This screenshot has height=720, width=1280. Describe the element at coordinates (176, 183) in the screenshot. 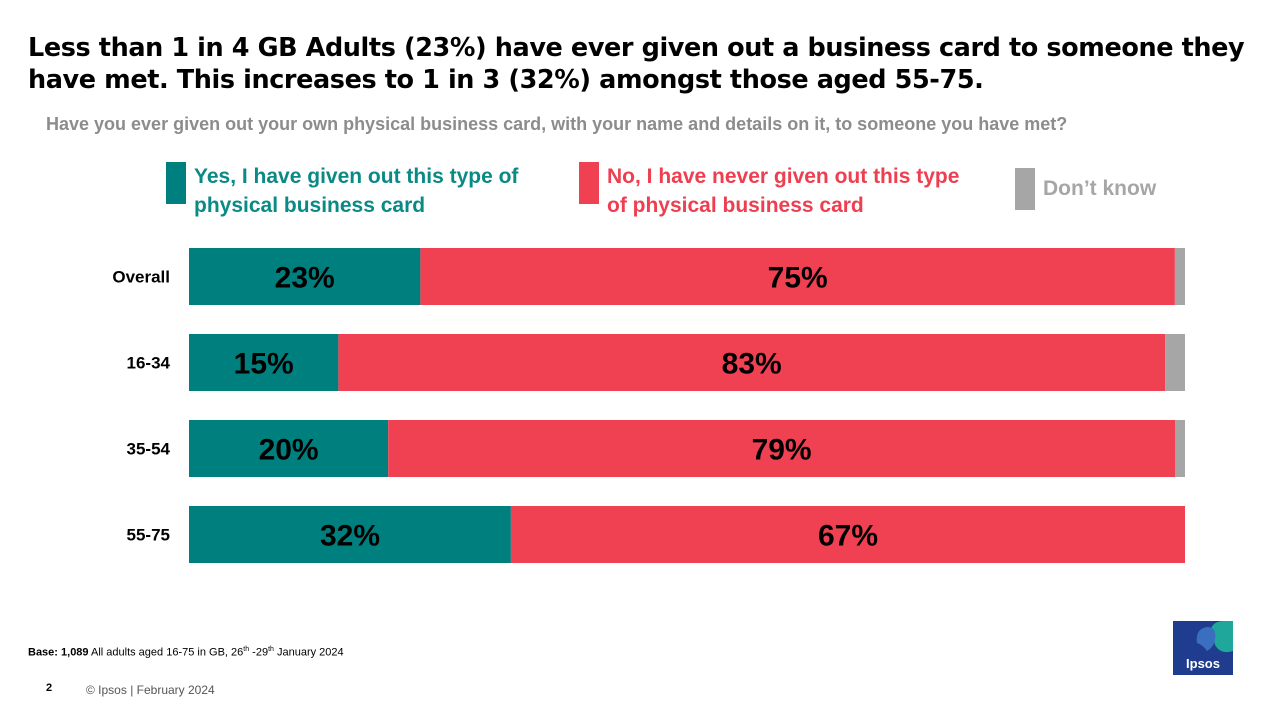

I see `legend-swatch-yes` at that location.